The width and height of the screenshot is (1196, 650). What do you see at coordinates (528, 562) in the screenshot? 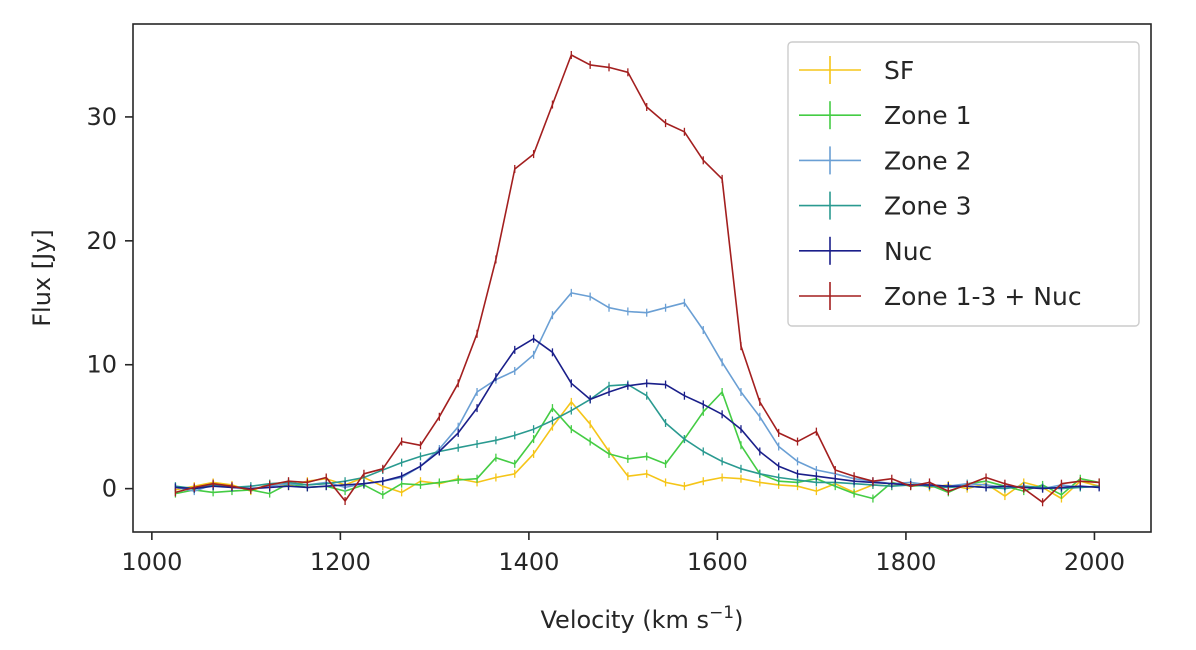
I see `x-tick-label: 1400` at bounding box center [528, 562].